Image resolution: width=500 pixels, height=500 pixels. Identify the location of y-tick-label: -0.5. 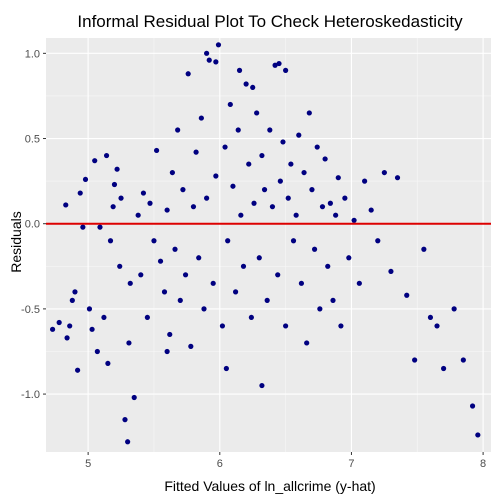
(30, 310).